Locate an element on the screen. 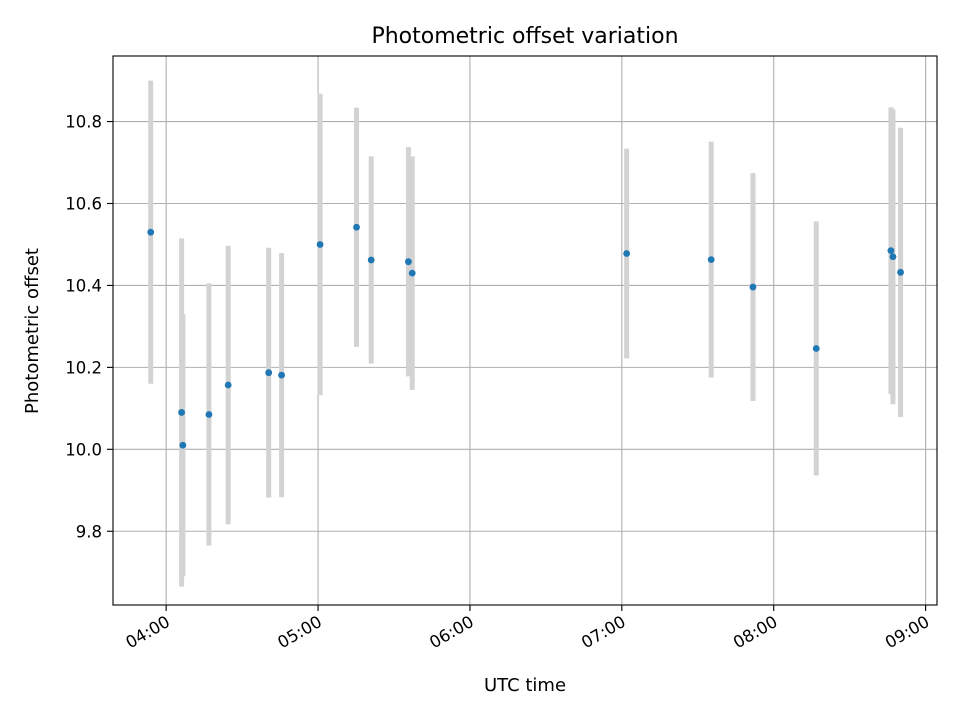 This screenshot has width=960, height=720. y-axis-label: Photometric offset is located at coordinates (32, 331).